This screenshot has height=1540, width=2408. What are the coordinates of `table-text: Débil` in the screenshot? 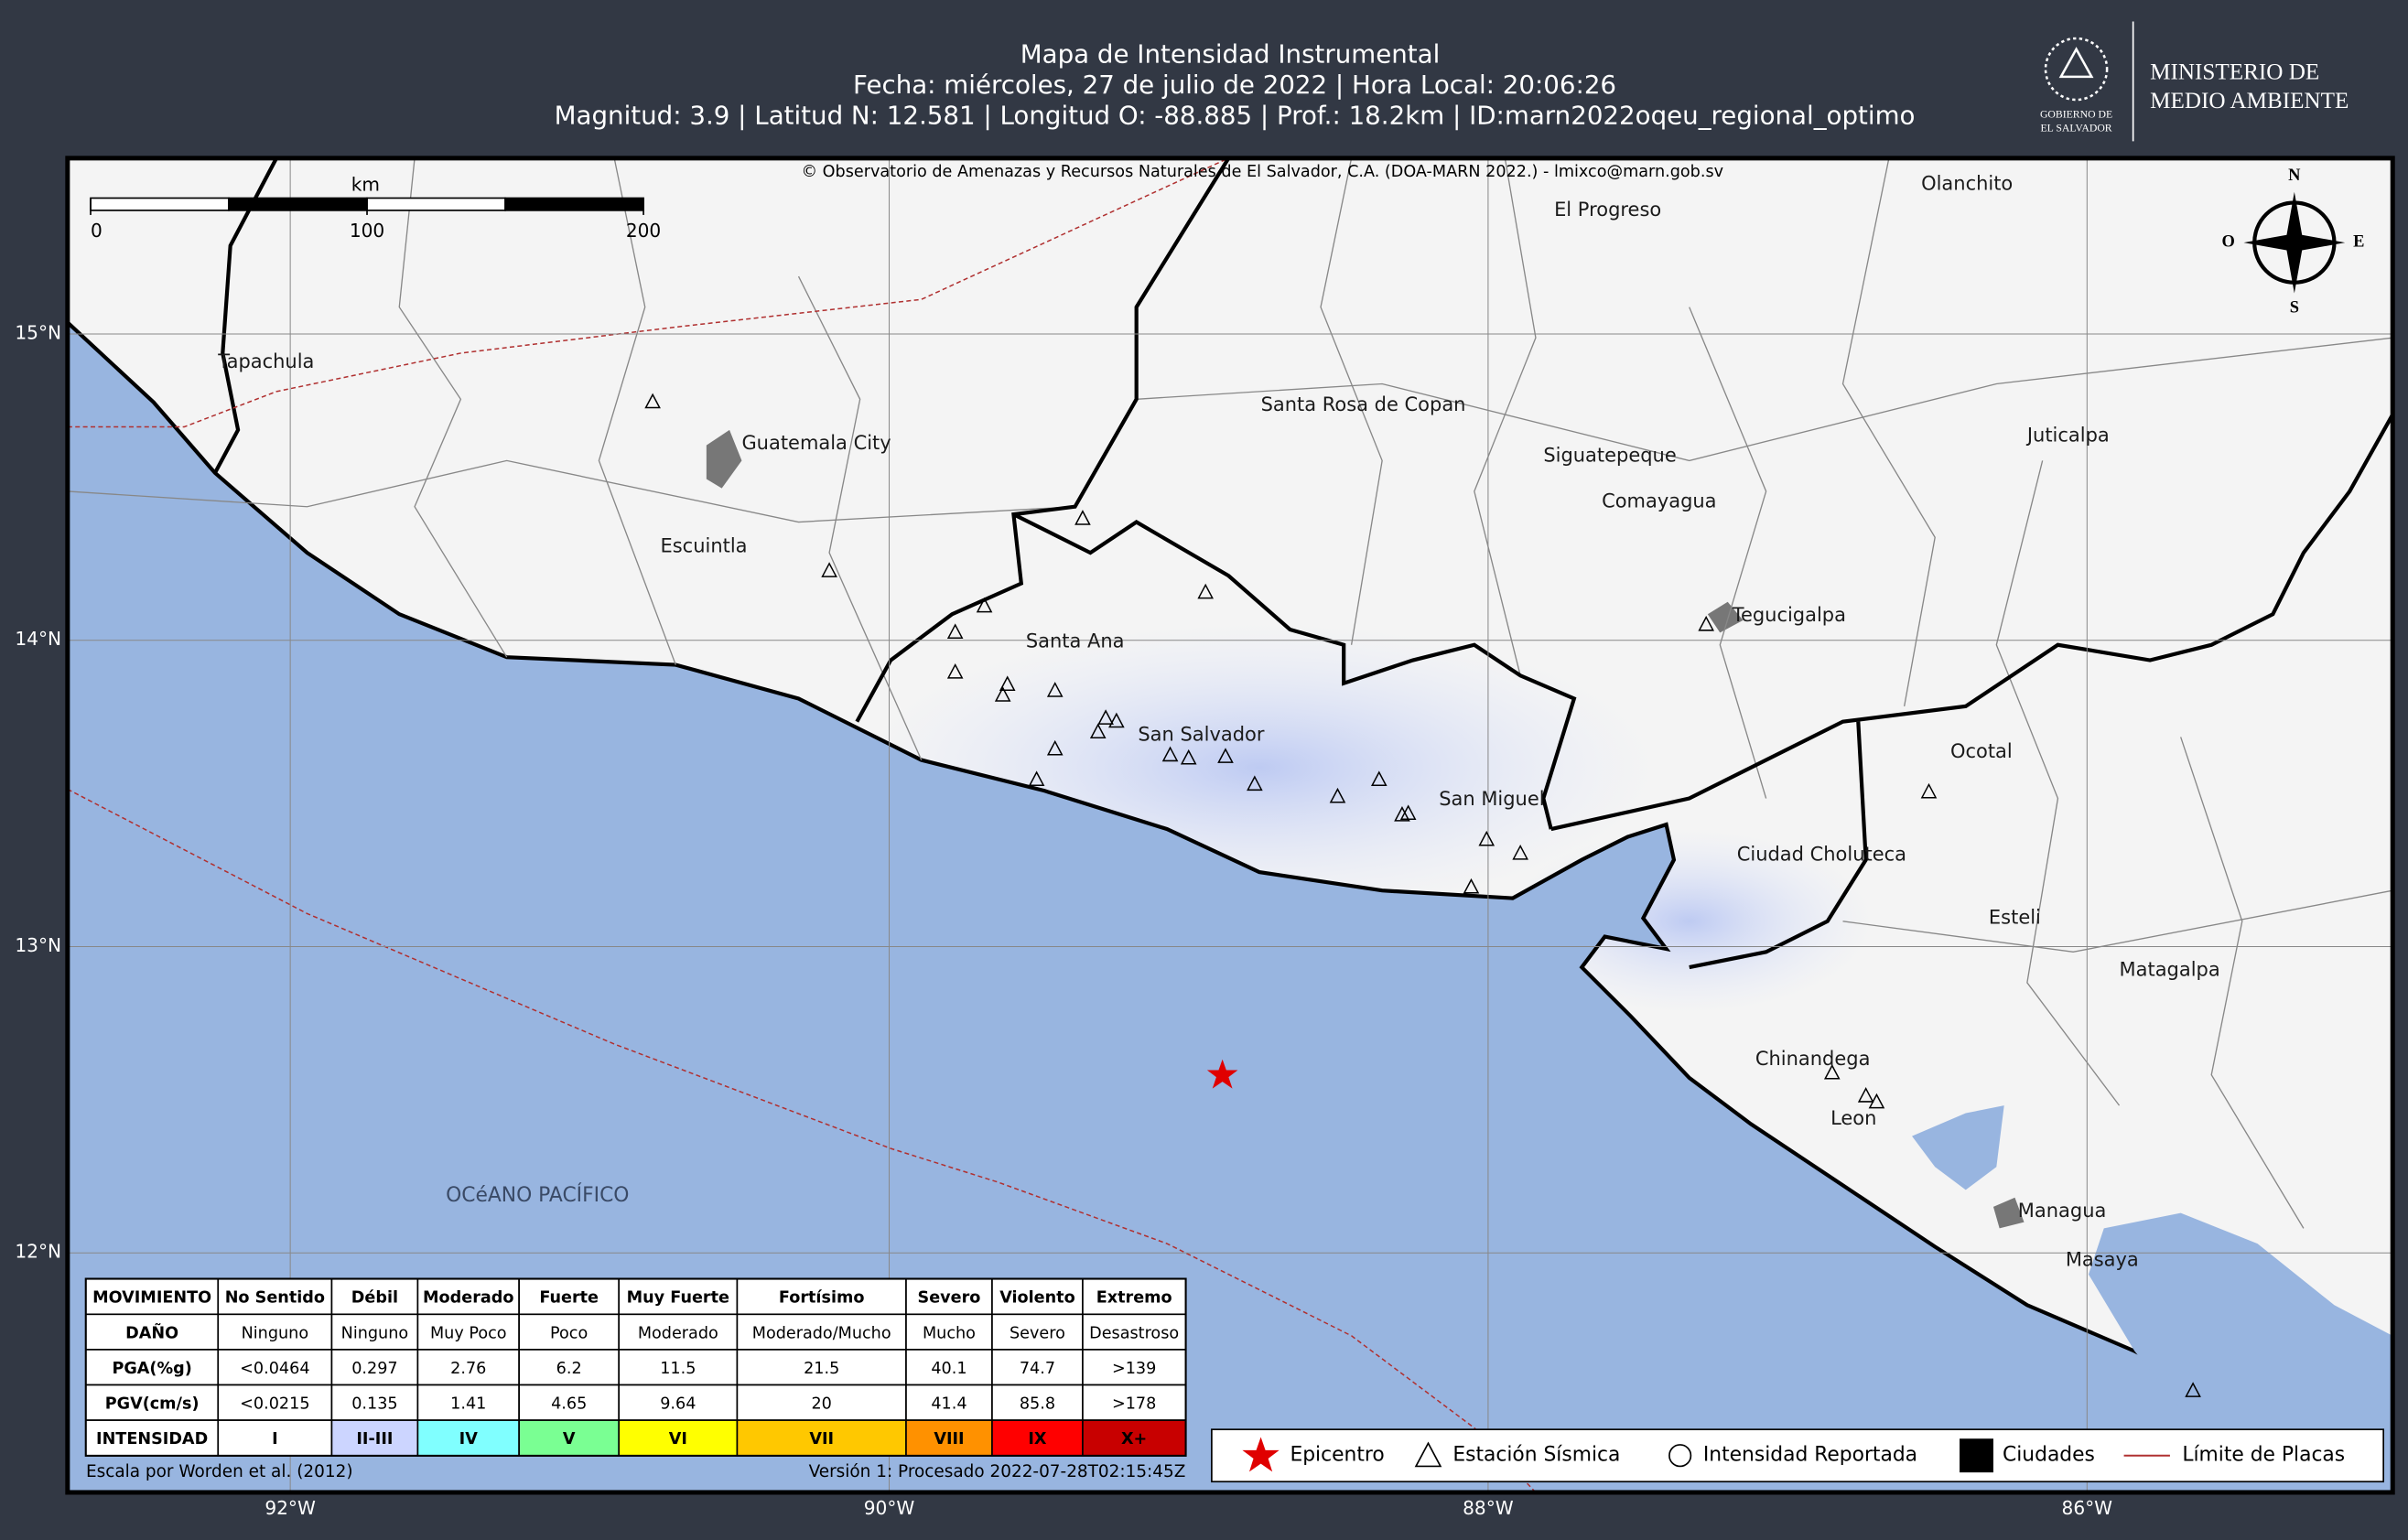 It's located at (374, 1298).